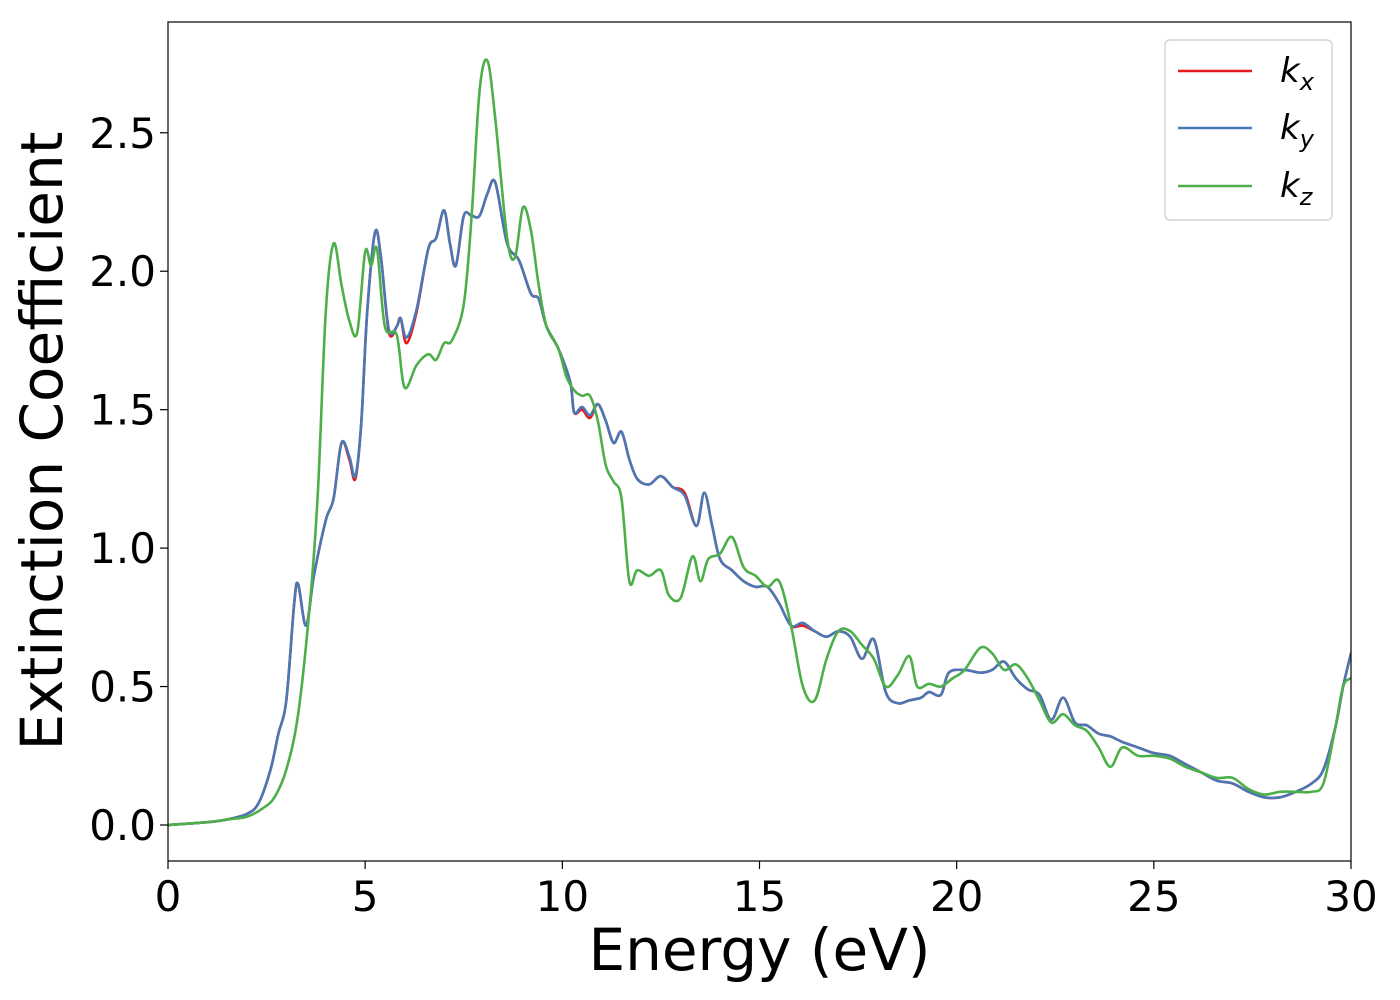 The image size is (1400, 1000). What do you see at coordinates (128, 479) in the screenshot?
I see `y-axis: 0.0 0.5 1.0 1.5 2.0 2.5` at bounding box center [128, 479].